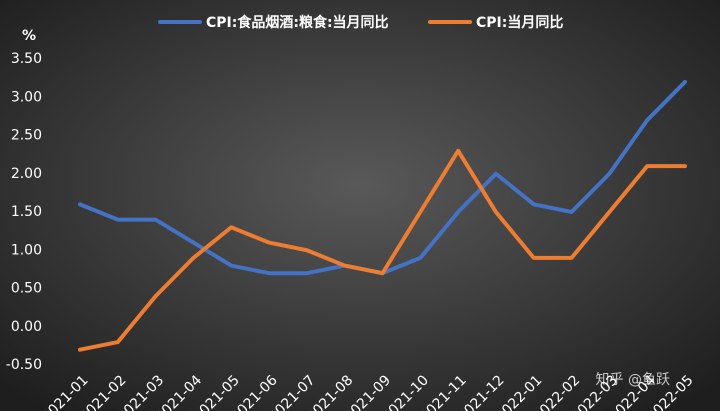 Image resolution: width=720 pixels, height=411 pixels. What do you see at coordinates (26, 59) in the screenshot?
I see `y-tick-label: 3.50` at bounding box center [26, 59].